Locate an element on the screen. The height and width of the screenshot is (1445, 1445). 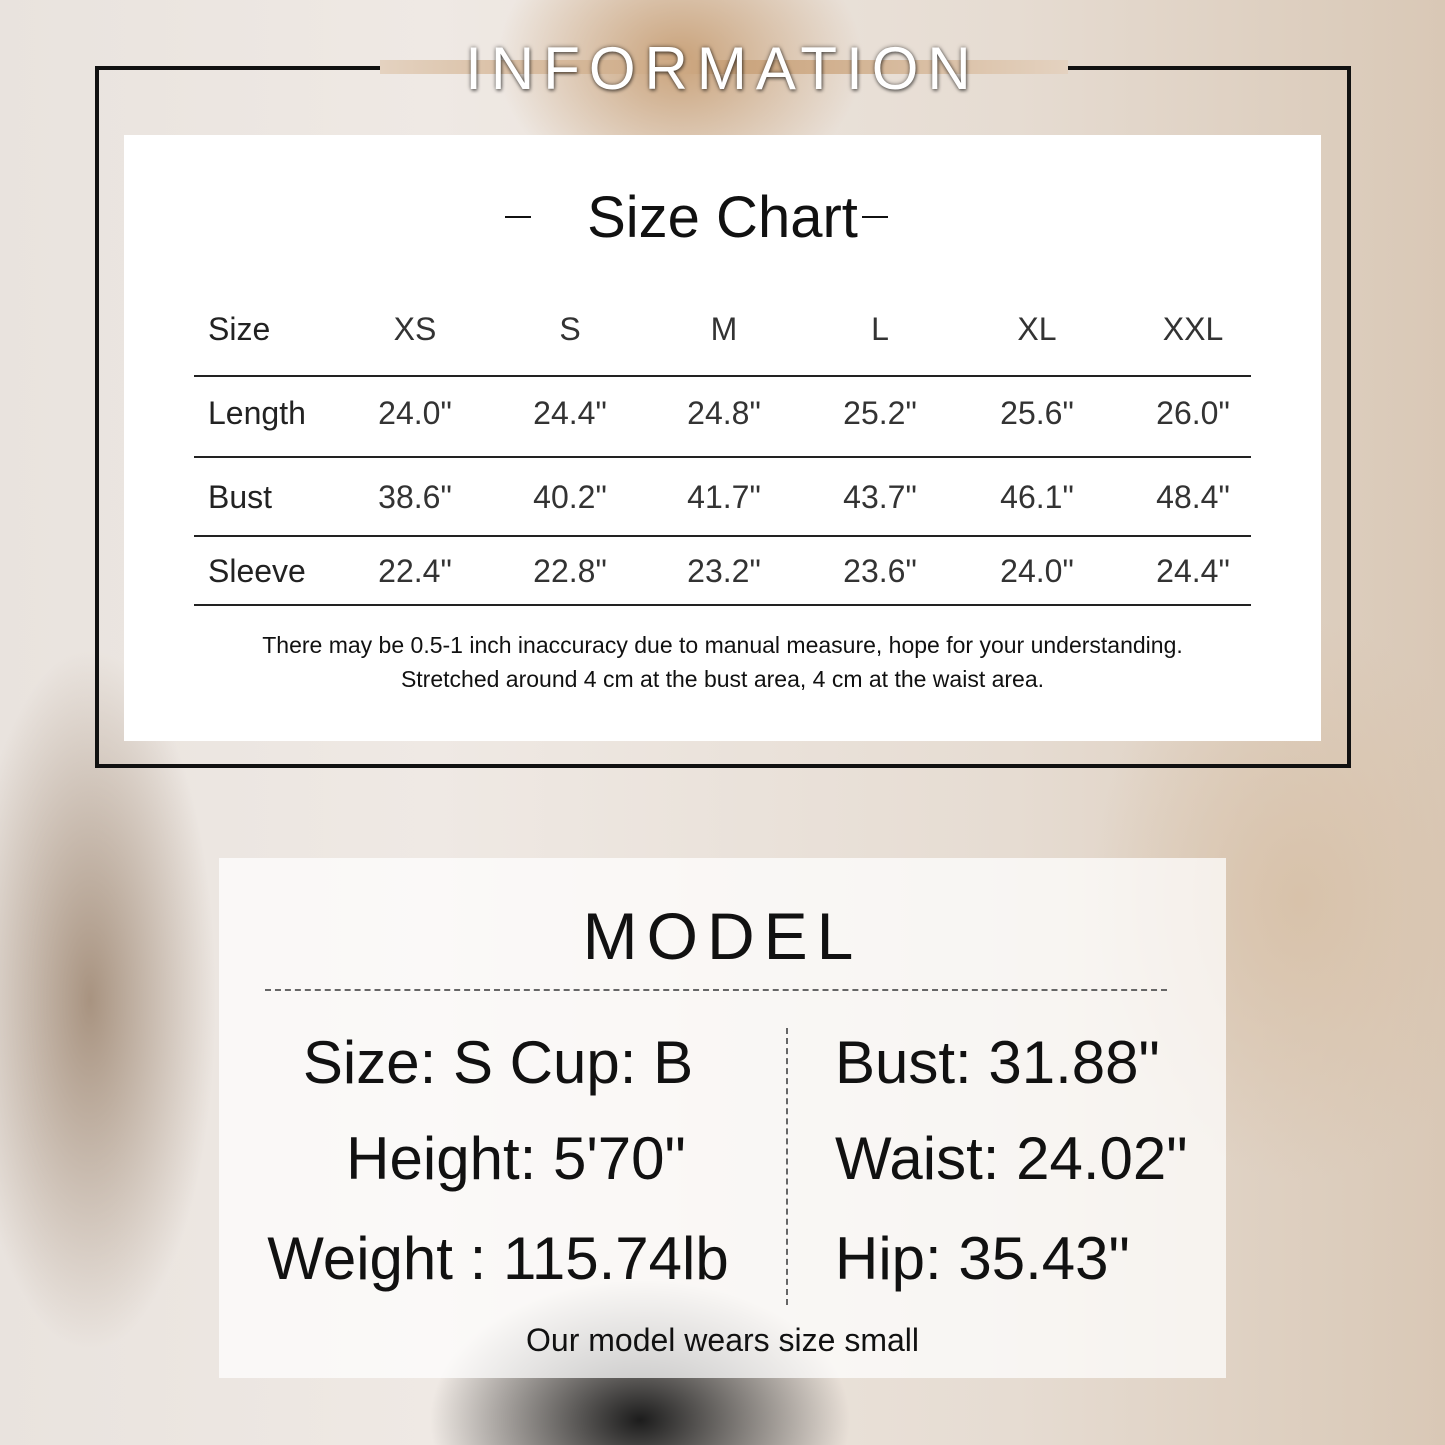
model-waist: Waist: 24.02" is located at coordinates (1011, 1158).